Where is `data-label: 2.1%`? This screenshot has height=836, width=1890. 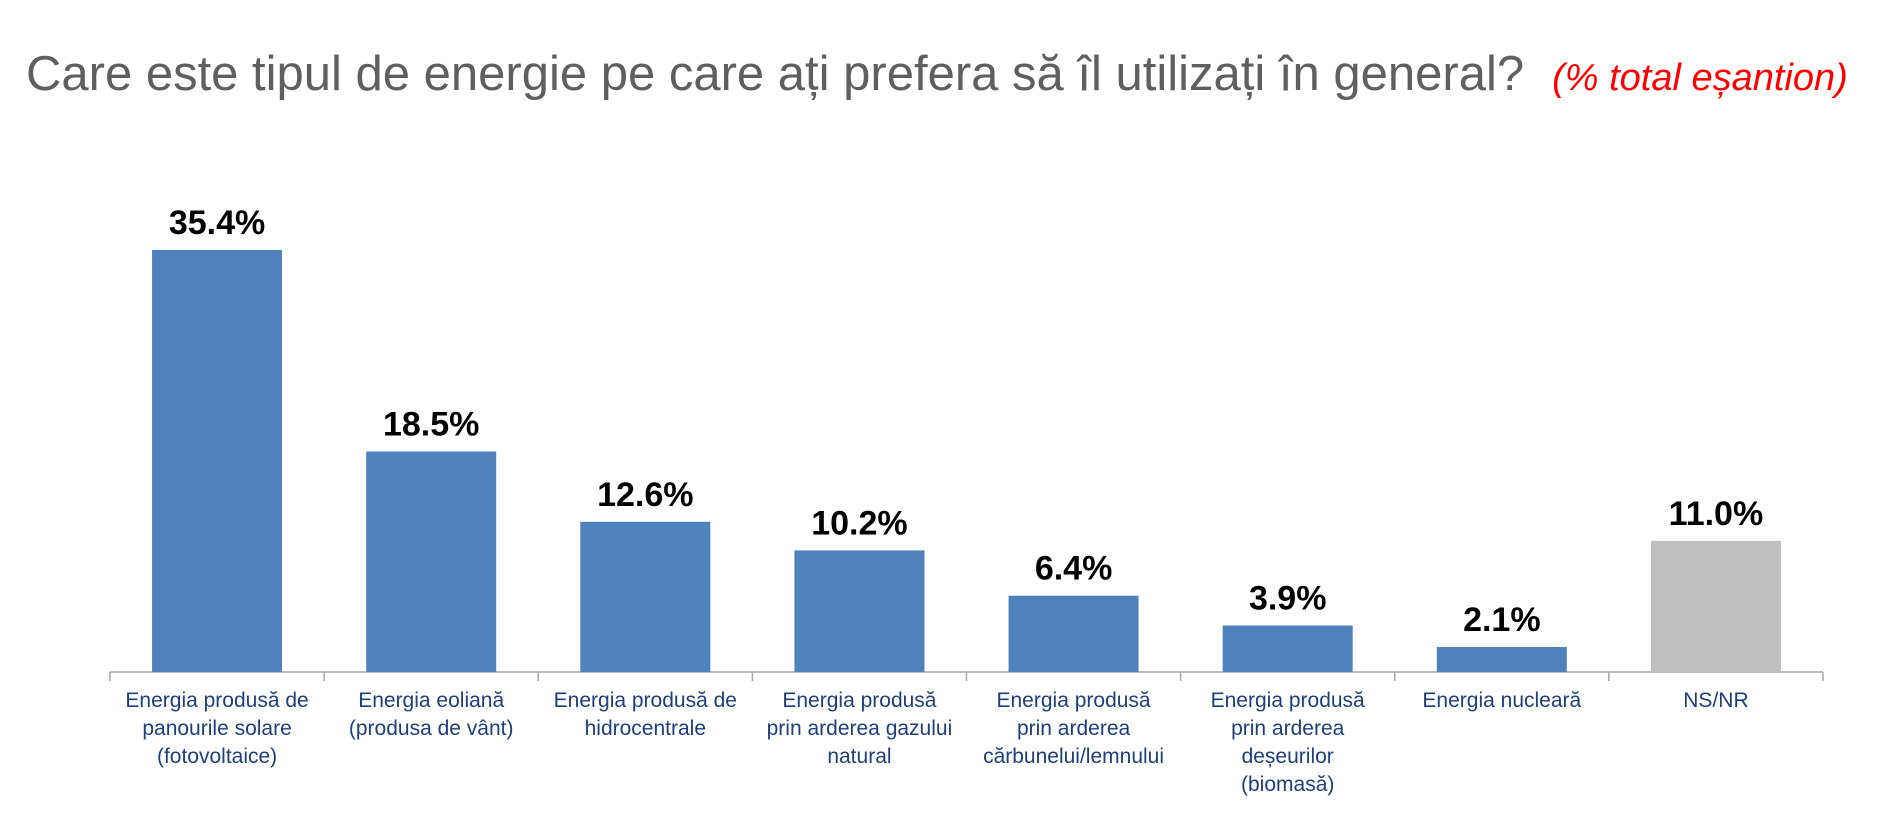 data-label: 2.1% is located at coordinates (1502, 620).